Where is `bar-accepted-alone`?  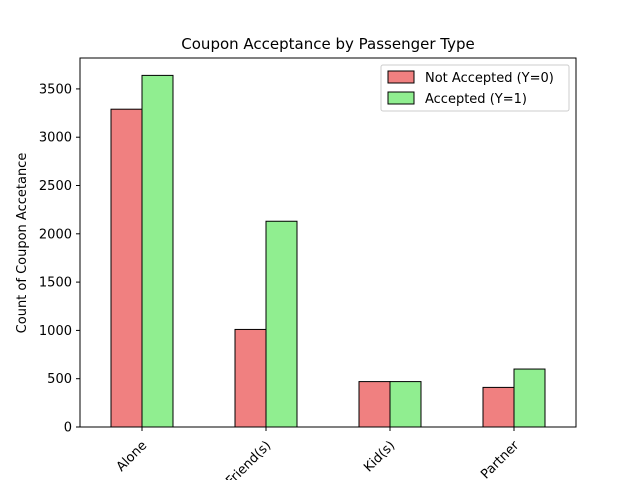 bar-accepted-alone is located at coordinates (157, 251).